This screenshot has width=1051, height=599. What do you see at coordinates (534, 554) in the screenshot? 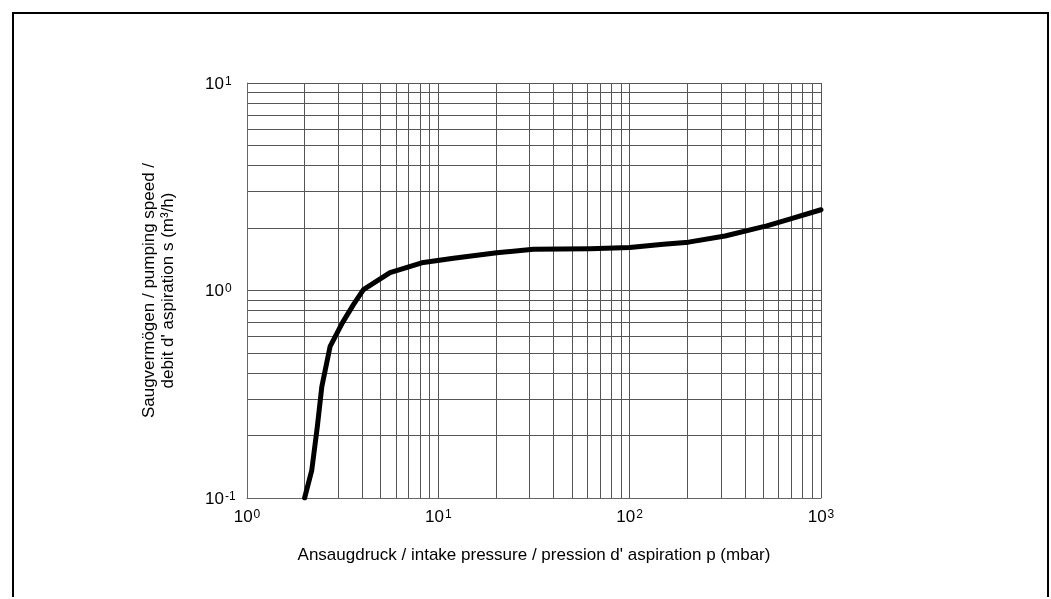
I see `x-axis-title: Ansaugdruck / intake pressure / pression d' aspiration p (mbar)` at bounding box center [534, 554].